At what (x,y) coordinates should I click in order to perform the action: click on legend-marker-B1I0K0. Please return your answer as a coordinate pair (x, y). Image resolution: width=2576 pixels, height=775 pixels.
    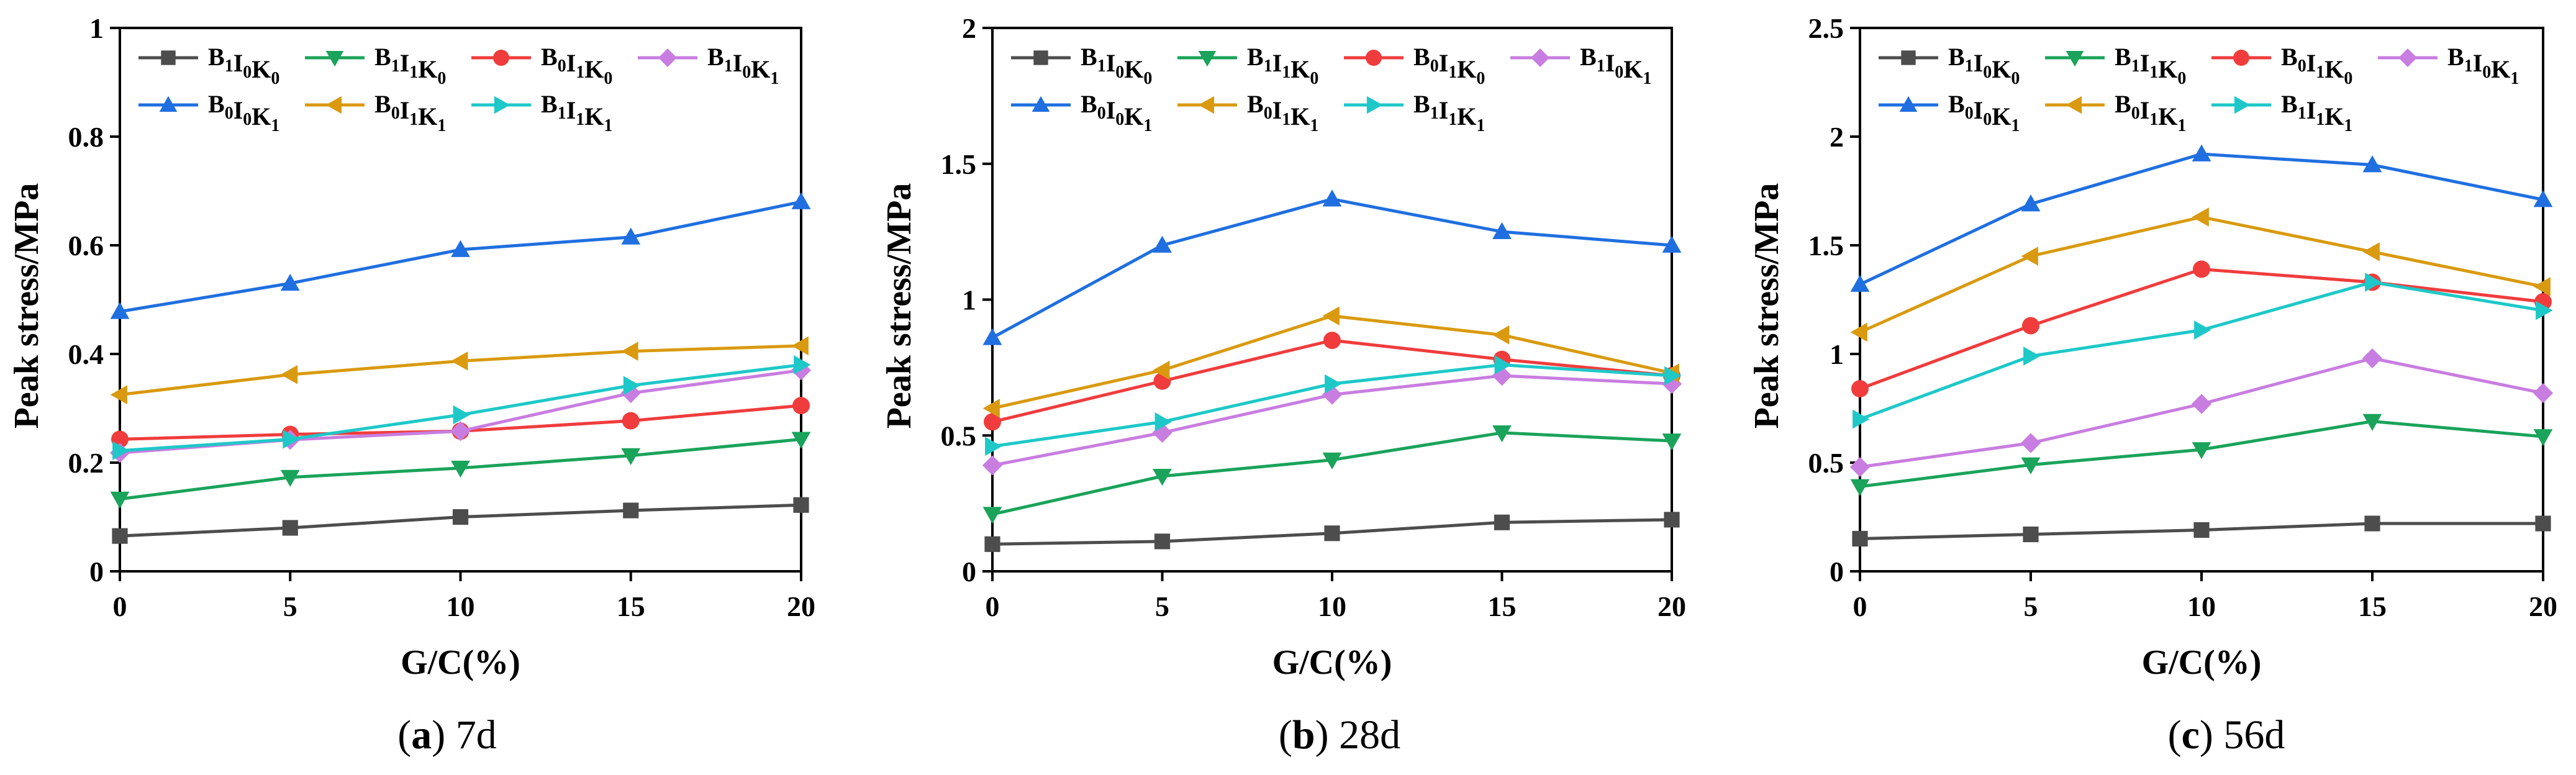
    Looking at the image, I should click on (1040, 57).